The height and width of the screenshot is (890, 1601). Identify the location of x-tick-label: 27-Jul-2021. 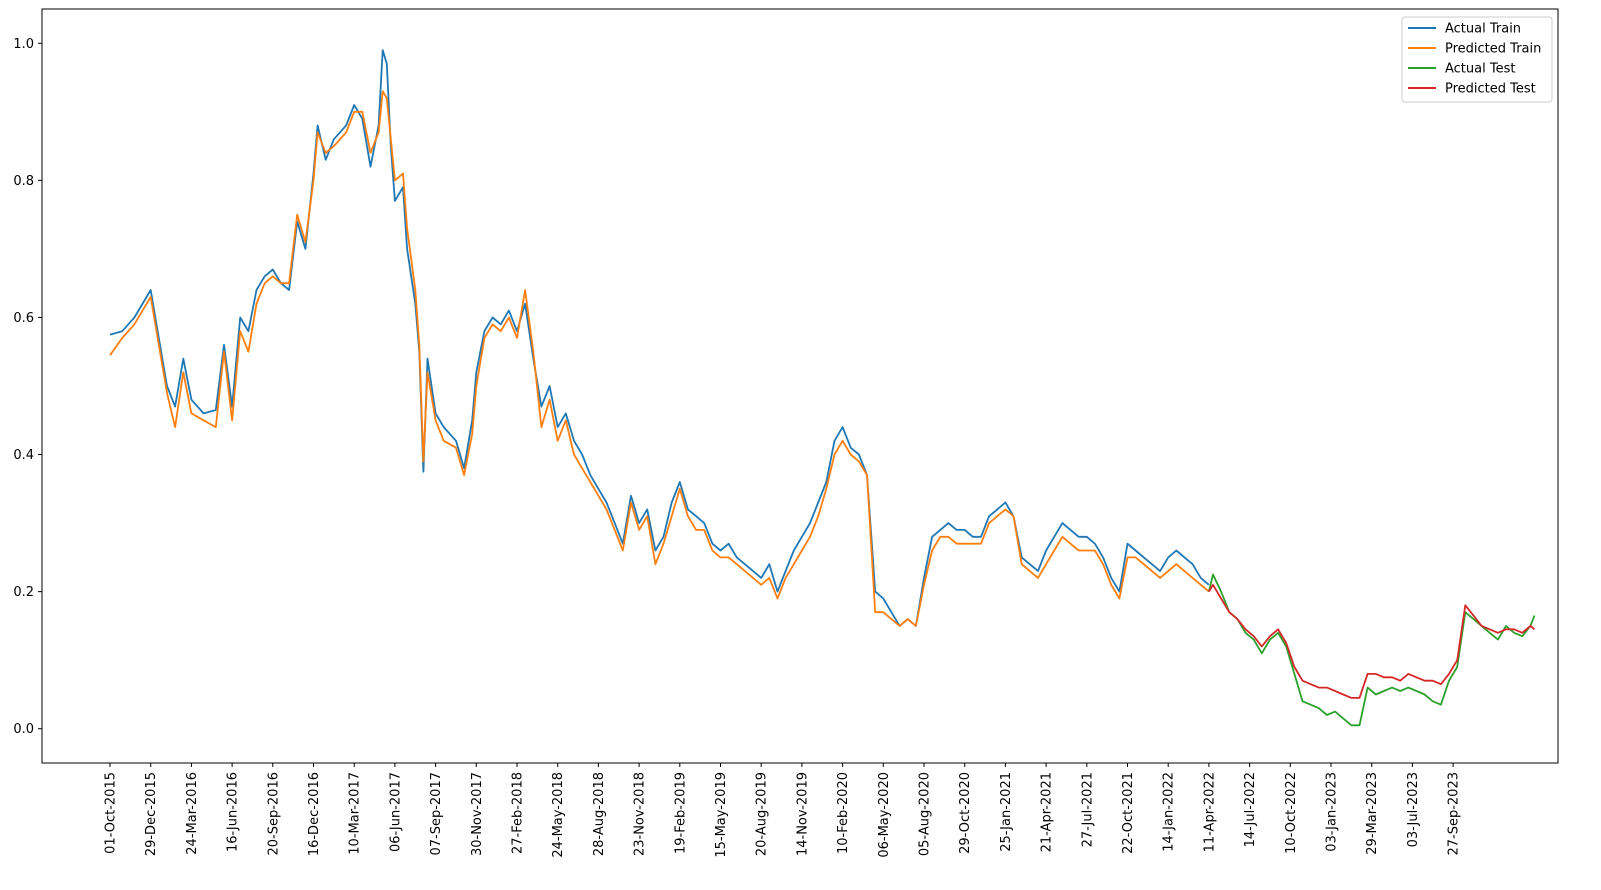
(1087, 809).